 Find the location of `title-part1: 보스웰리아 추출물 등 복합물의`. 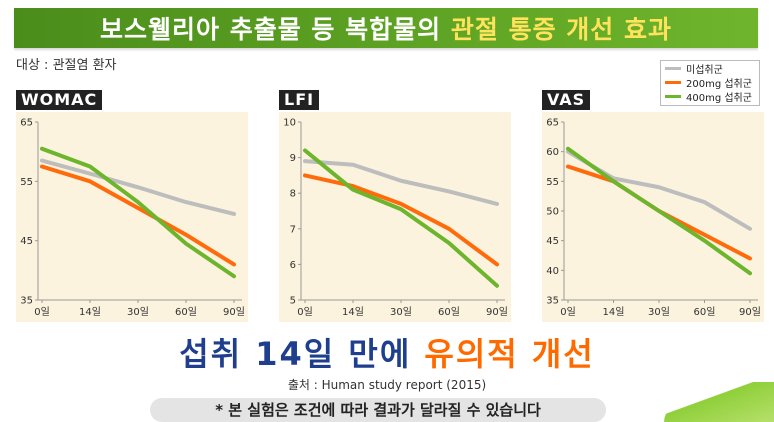

title-part1: 보스웰리아 추출물 등 복합물의 is located at coordinates (271, 29).